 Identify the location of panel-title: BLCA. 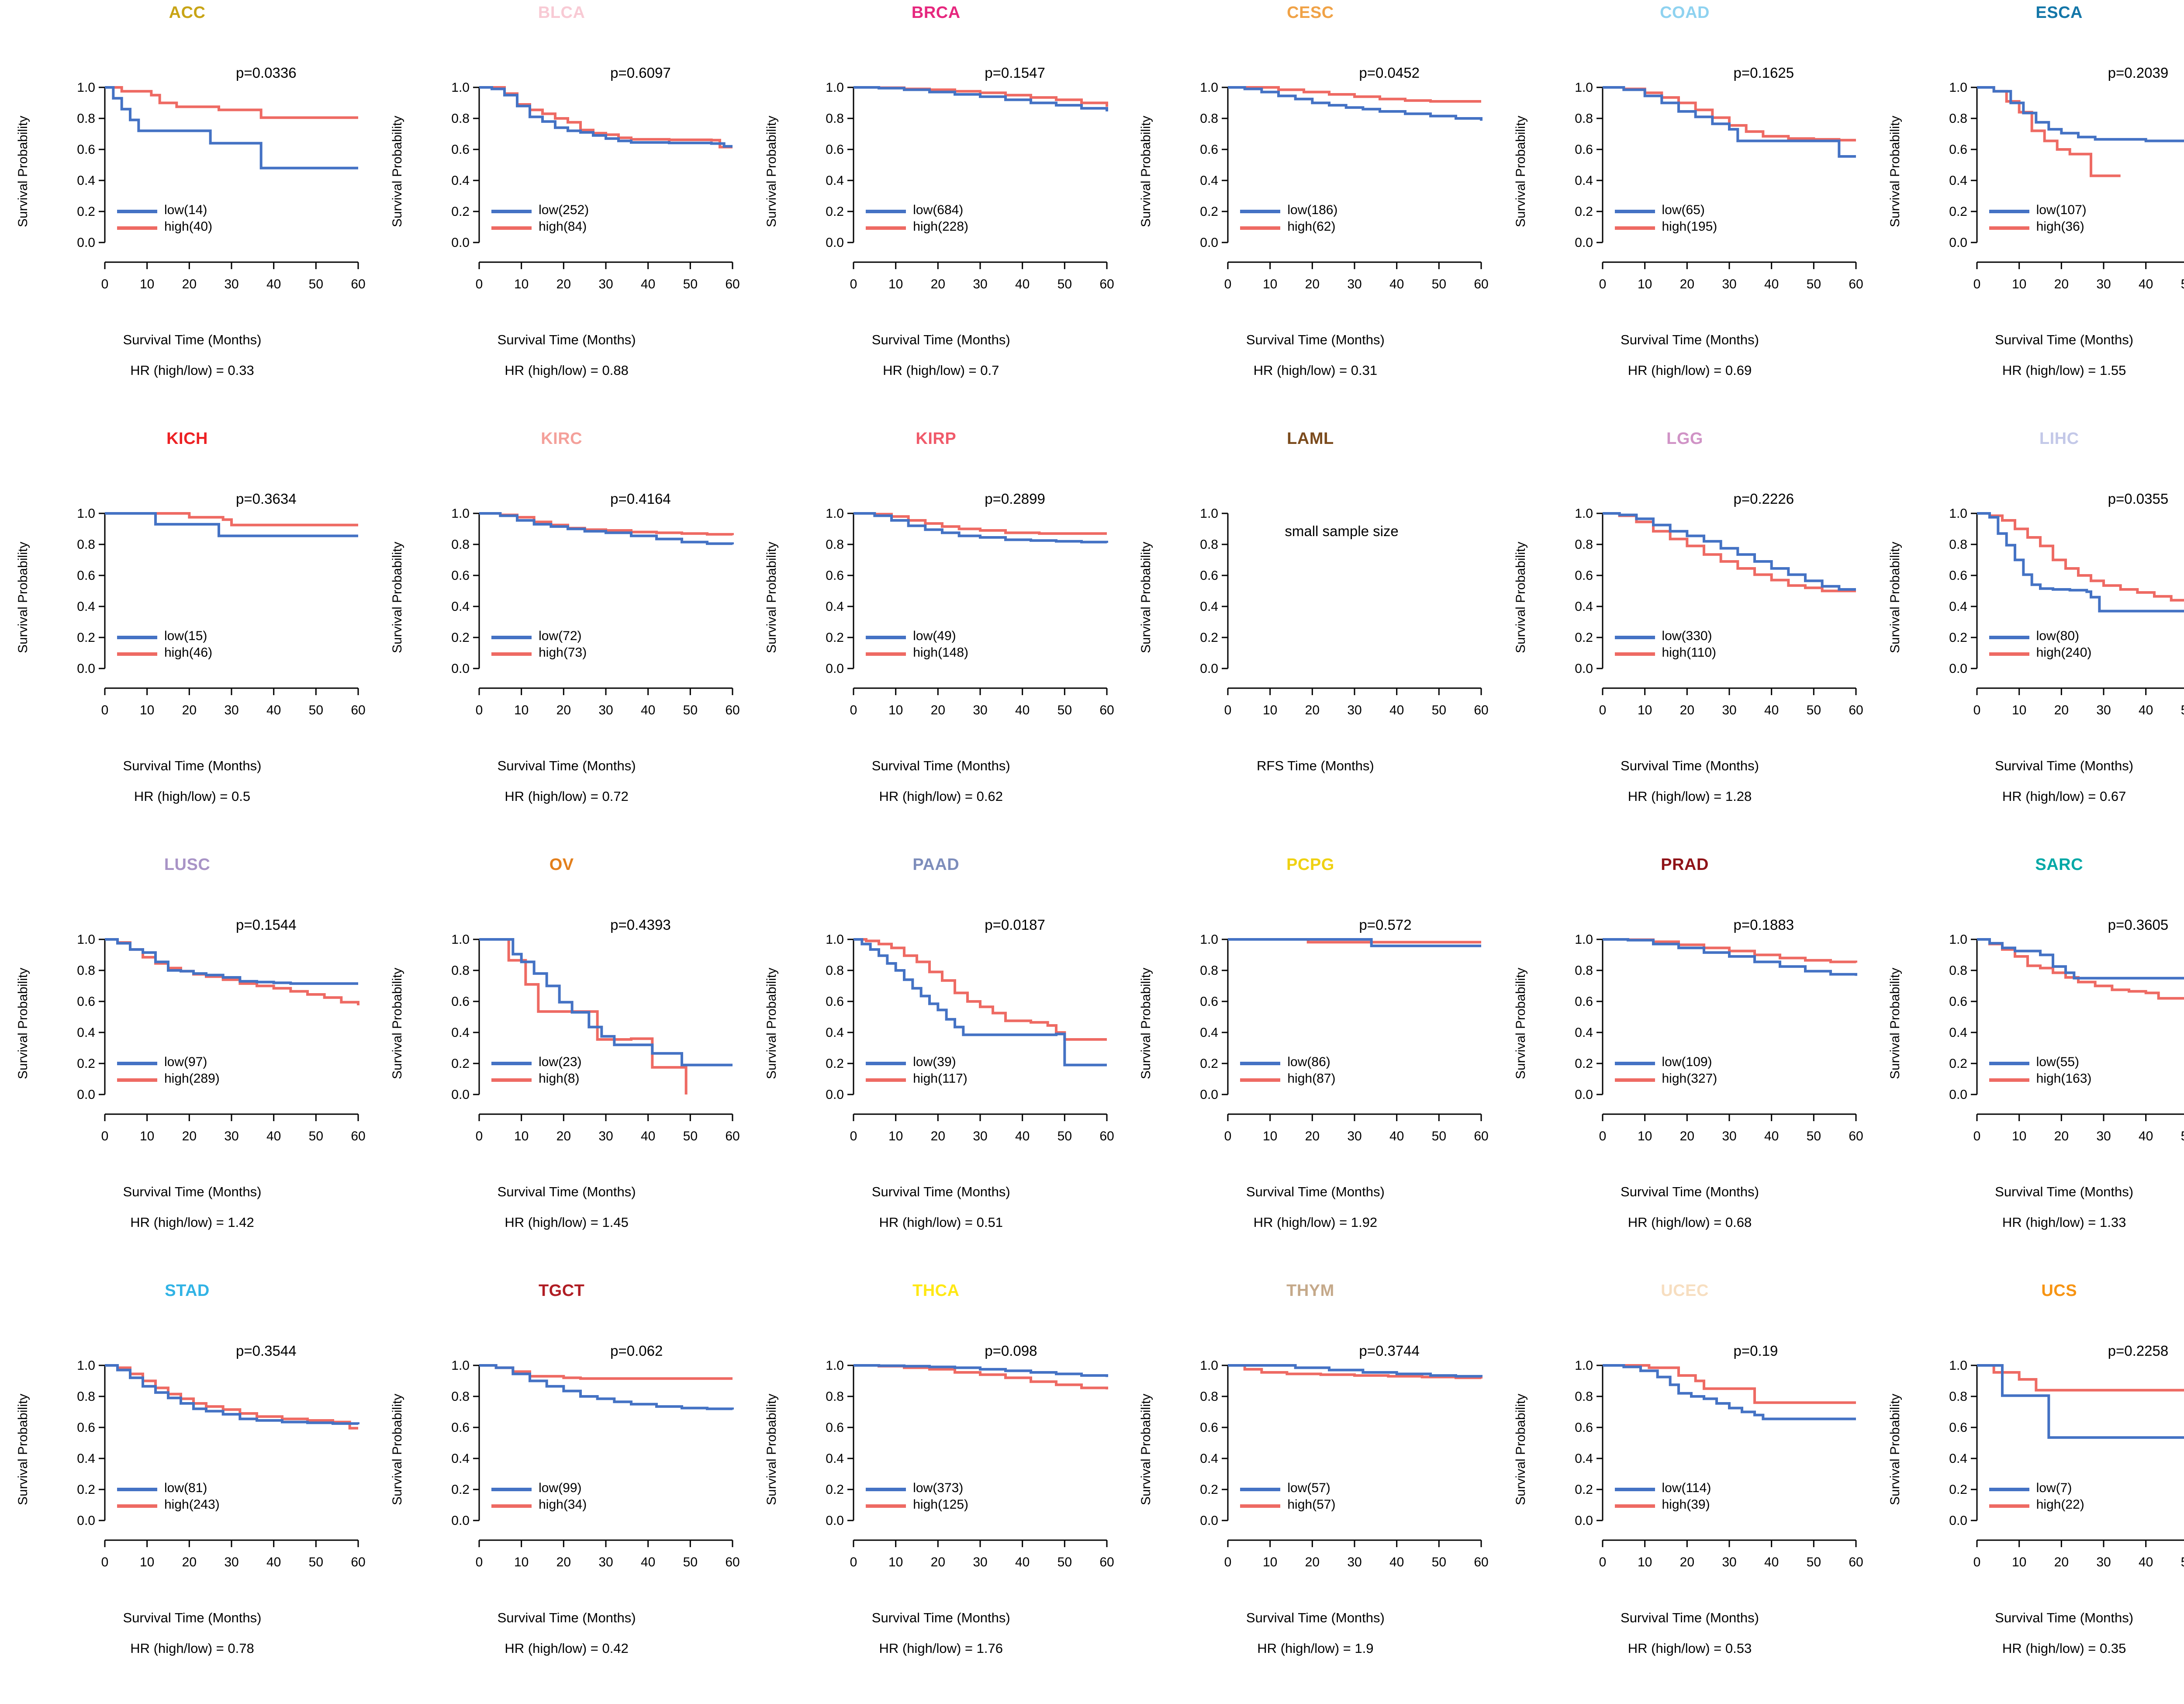
(561, 12).